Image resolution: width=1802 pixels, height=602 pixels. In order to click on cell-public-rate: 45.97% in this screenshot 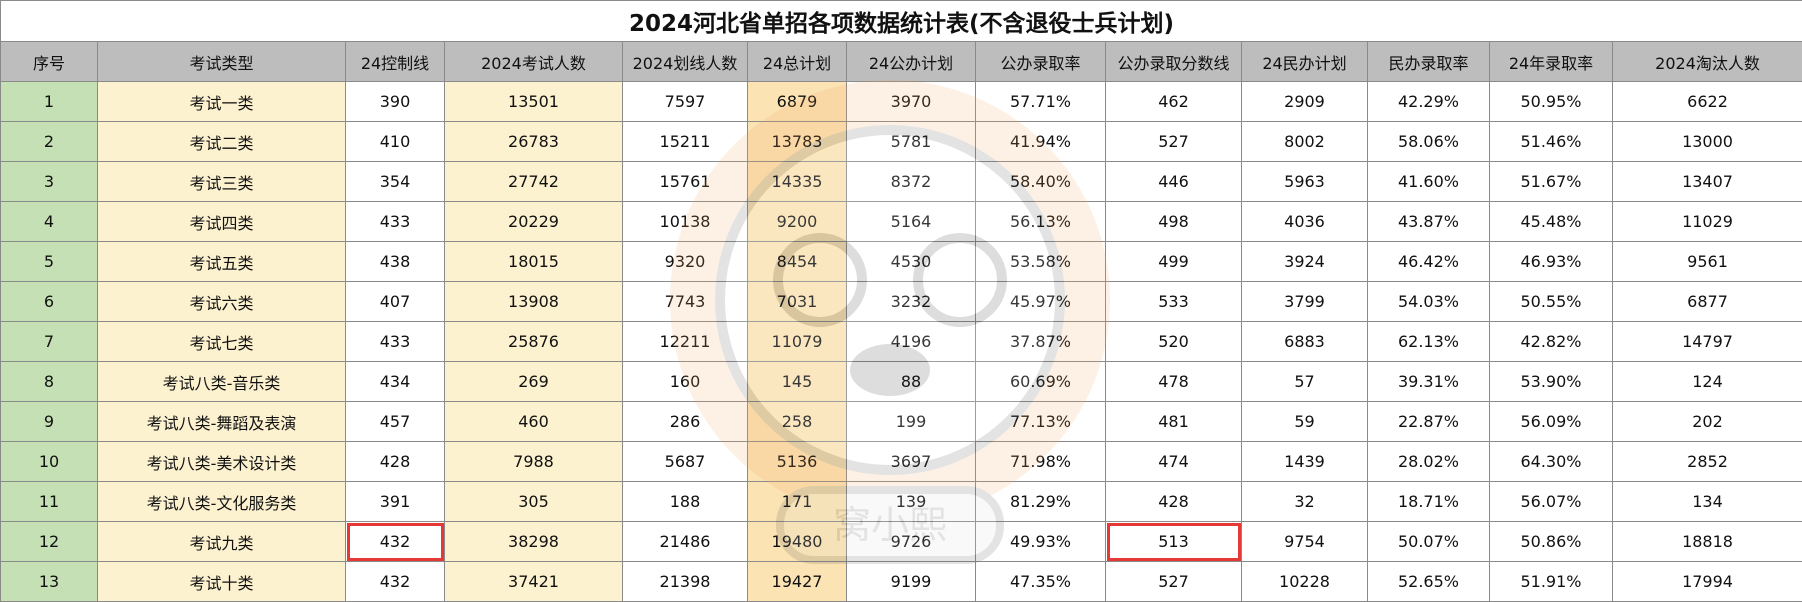, I will do `click(1040, 301)`.